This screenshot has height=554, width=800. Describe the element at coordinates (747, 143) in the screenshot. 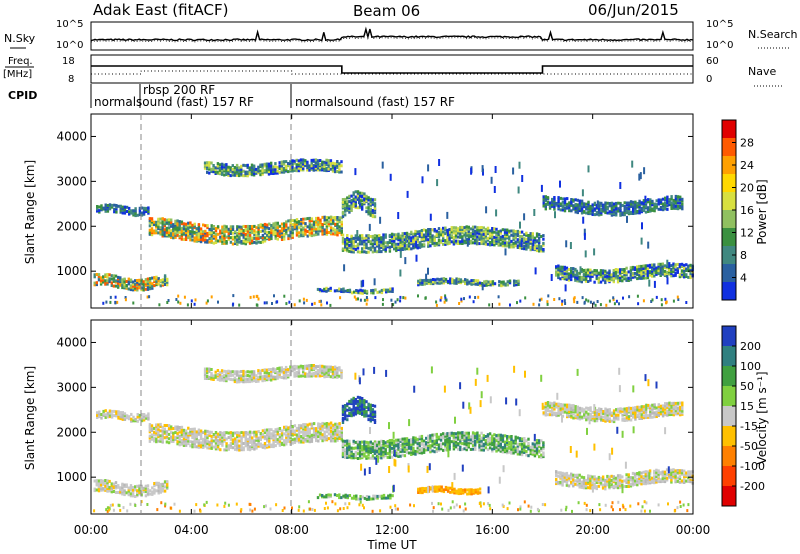

I see `colorbar-tick-label: 28` at that location.